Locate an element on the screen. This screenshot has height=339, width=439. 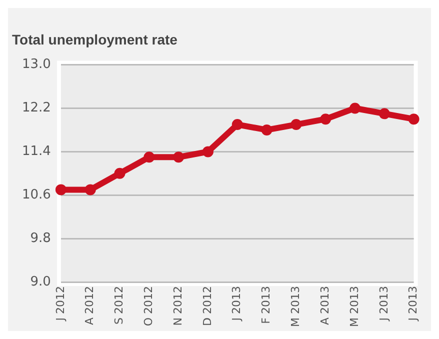
chart-title: Total unemployment rate is located at coordinates (95, 39).